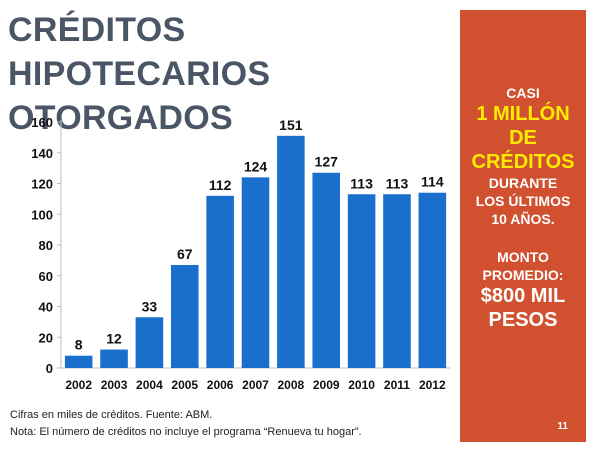  I want to click on title-line-2: OTORGADOS, so click(120, 118).